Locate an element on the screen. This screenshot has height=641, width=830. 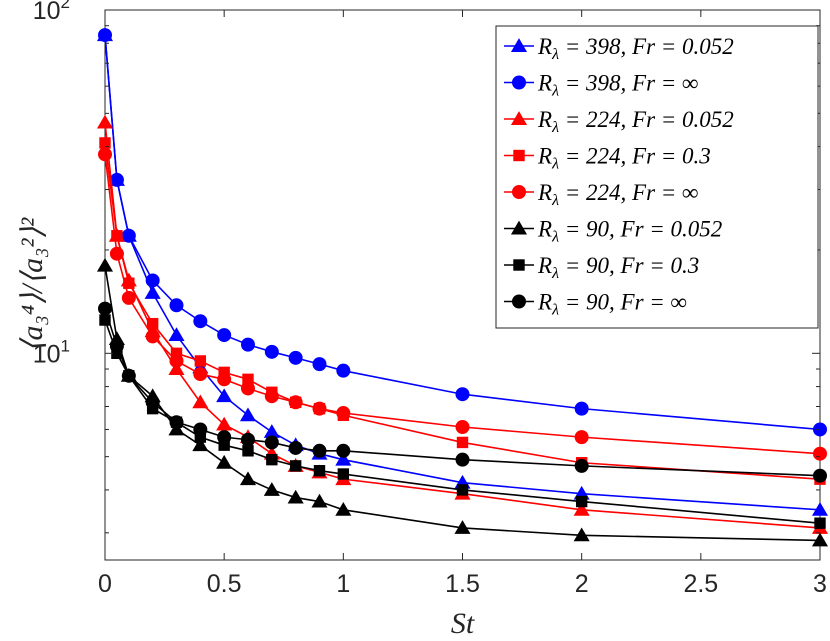
legend-label: Rλ = 90, Fr = 0.3 is located at coordinates (618, 267).